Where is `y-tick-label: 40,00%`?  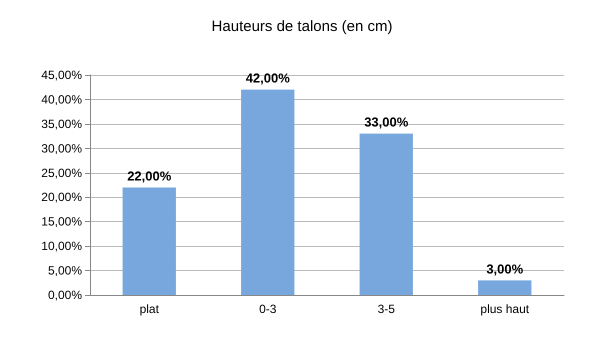 y-tick-label: 40,00% is located at coordinates (61, 99).